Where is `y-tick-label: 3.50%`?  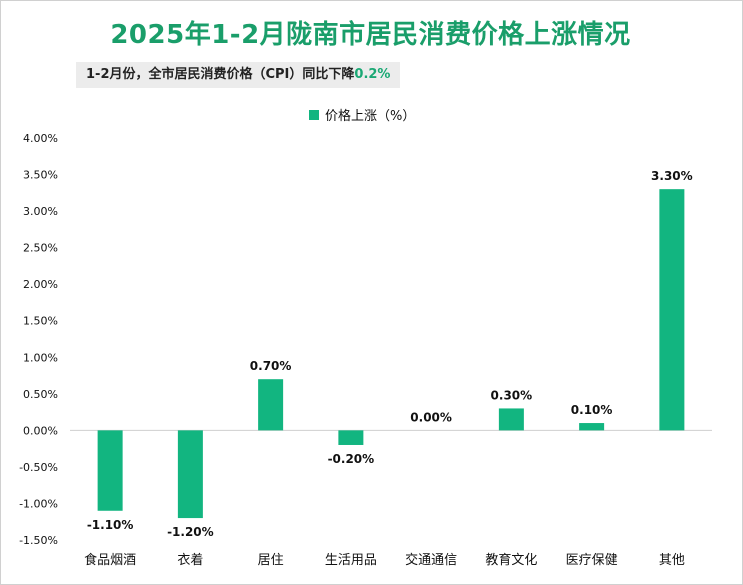
y-tick-label: 3.50% is located at coordinates (40, 175).